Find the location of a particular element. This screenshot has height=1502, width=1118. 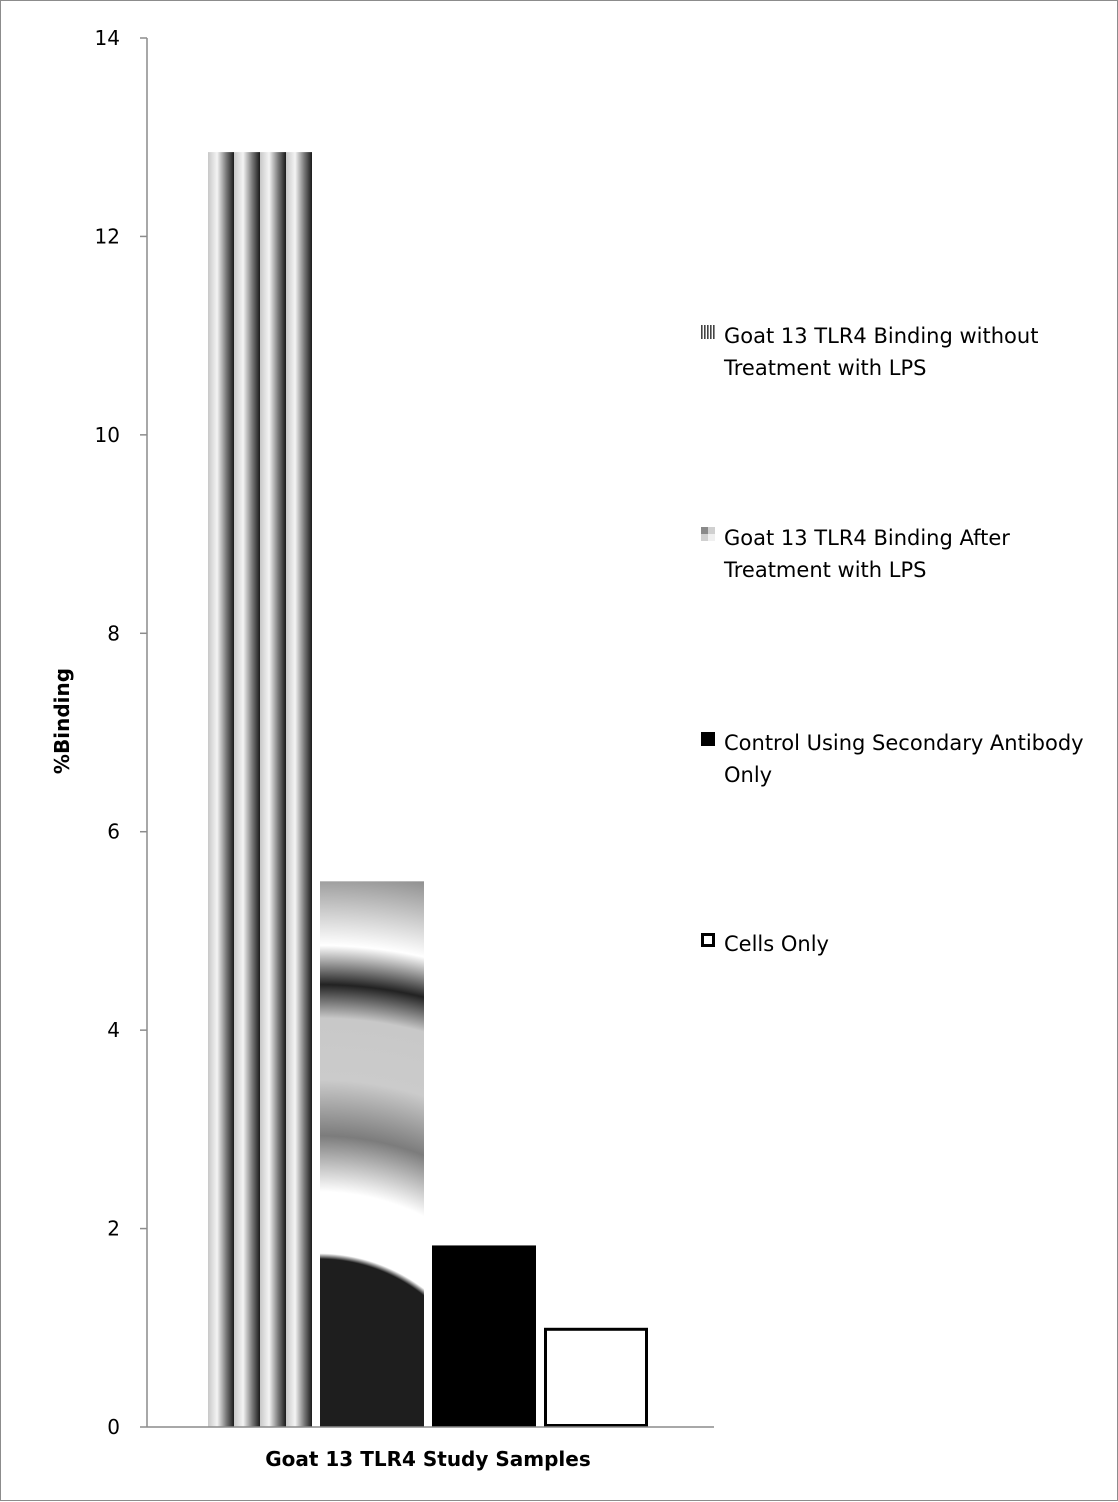

y-tick-label: 0 is located at coordinates (113, 1427).